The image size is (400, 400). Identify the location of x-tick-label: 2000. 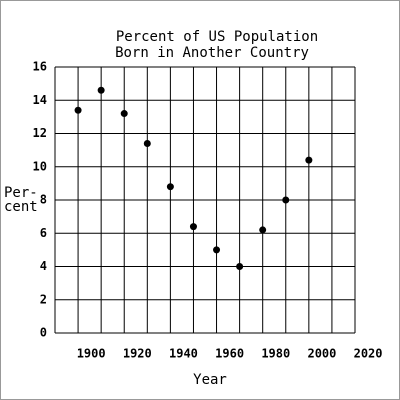
(321, 354).